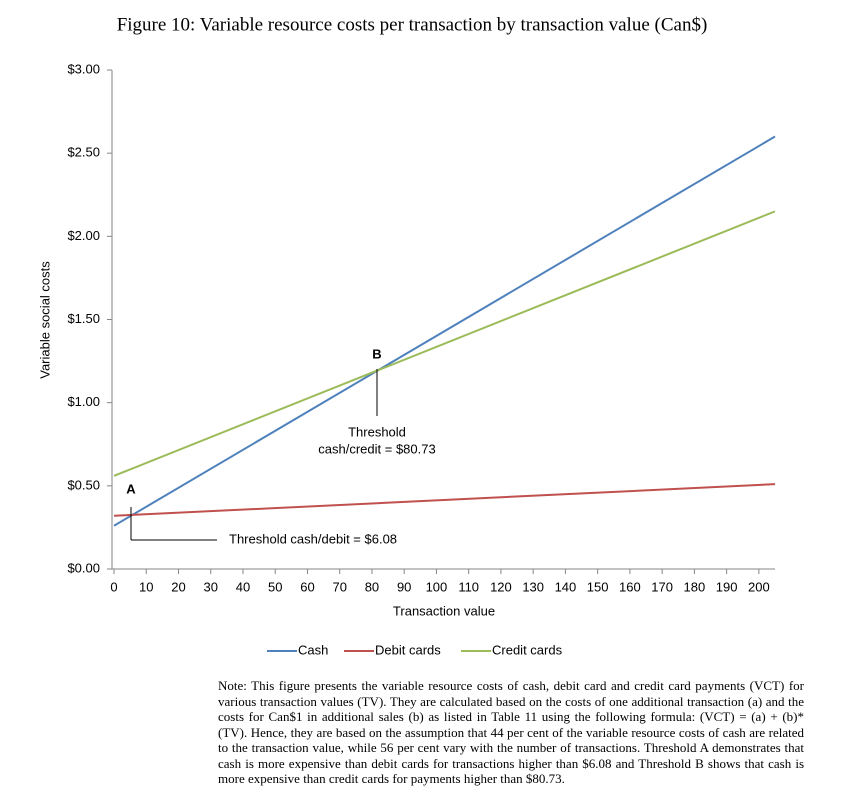 This screenshot has width=856, height=788. What do you see at coordinates (501, 586) in the screenshot?
I see `x-tick-label: 120` at bounding box center [501, 586].